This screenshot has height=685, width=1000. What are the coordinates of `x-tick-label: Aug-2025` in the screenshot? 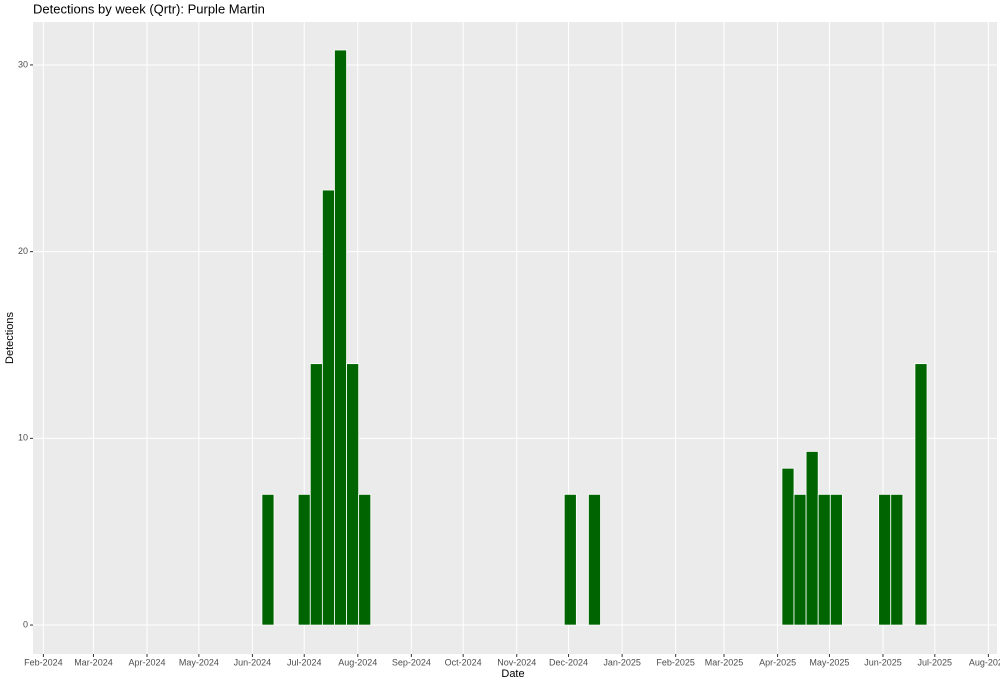 It's located at (984, 662).